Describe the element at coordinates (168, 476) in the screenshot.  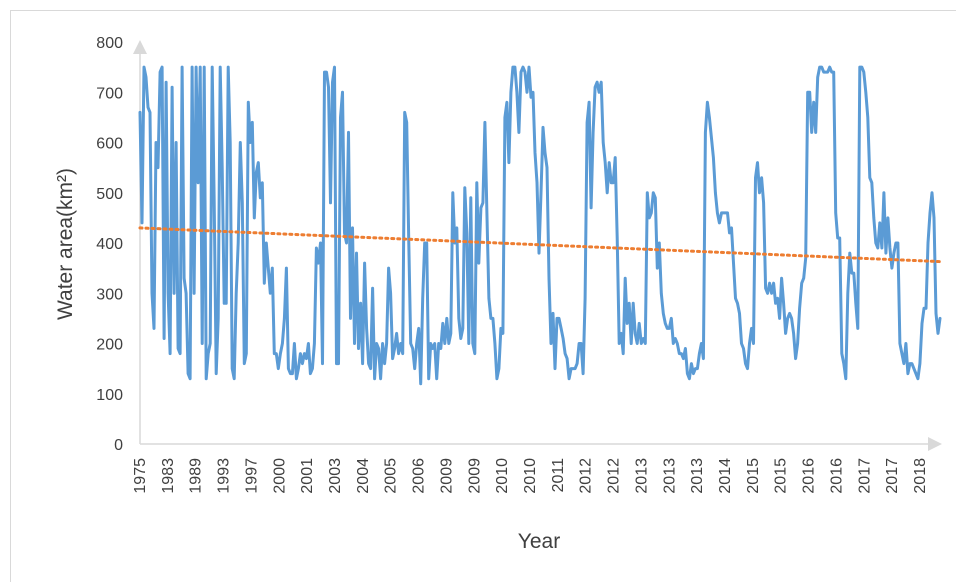
I see `x-tick-label: 1983` at that location.